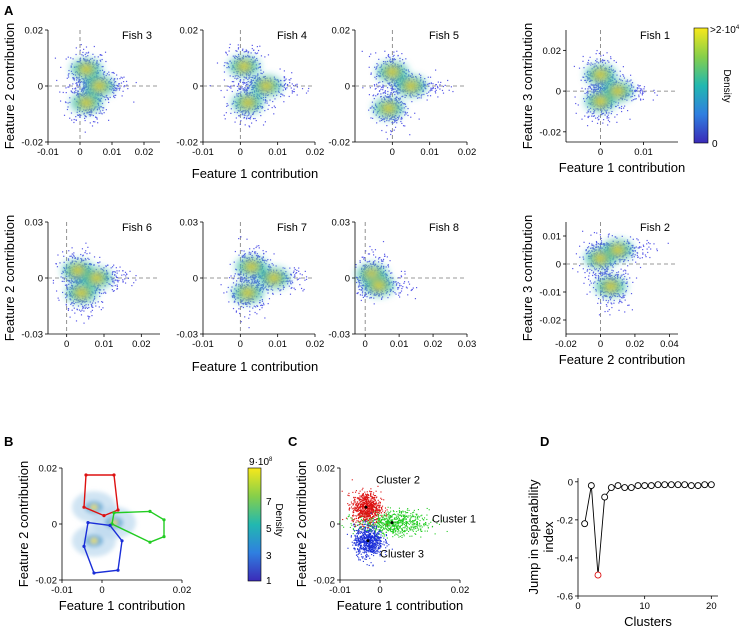 The height and width of the screenshot is (626, 740). I want to click on x-tick-label: 0, so click(392, 152).